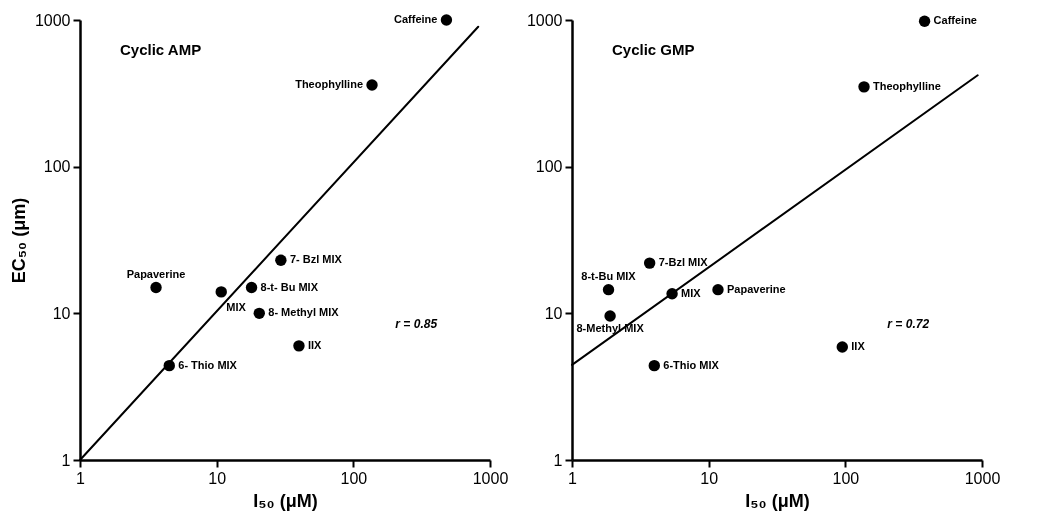 This screenshot has height=525, width=1040. Describe the element at coordinates (416, 323) in the screenshot. I see `annotation: r = 0.85` at that location.